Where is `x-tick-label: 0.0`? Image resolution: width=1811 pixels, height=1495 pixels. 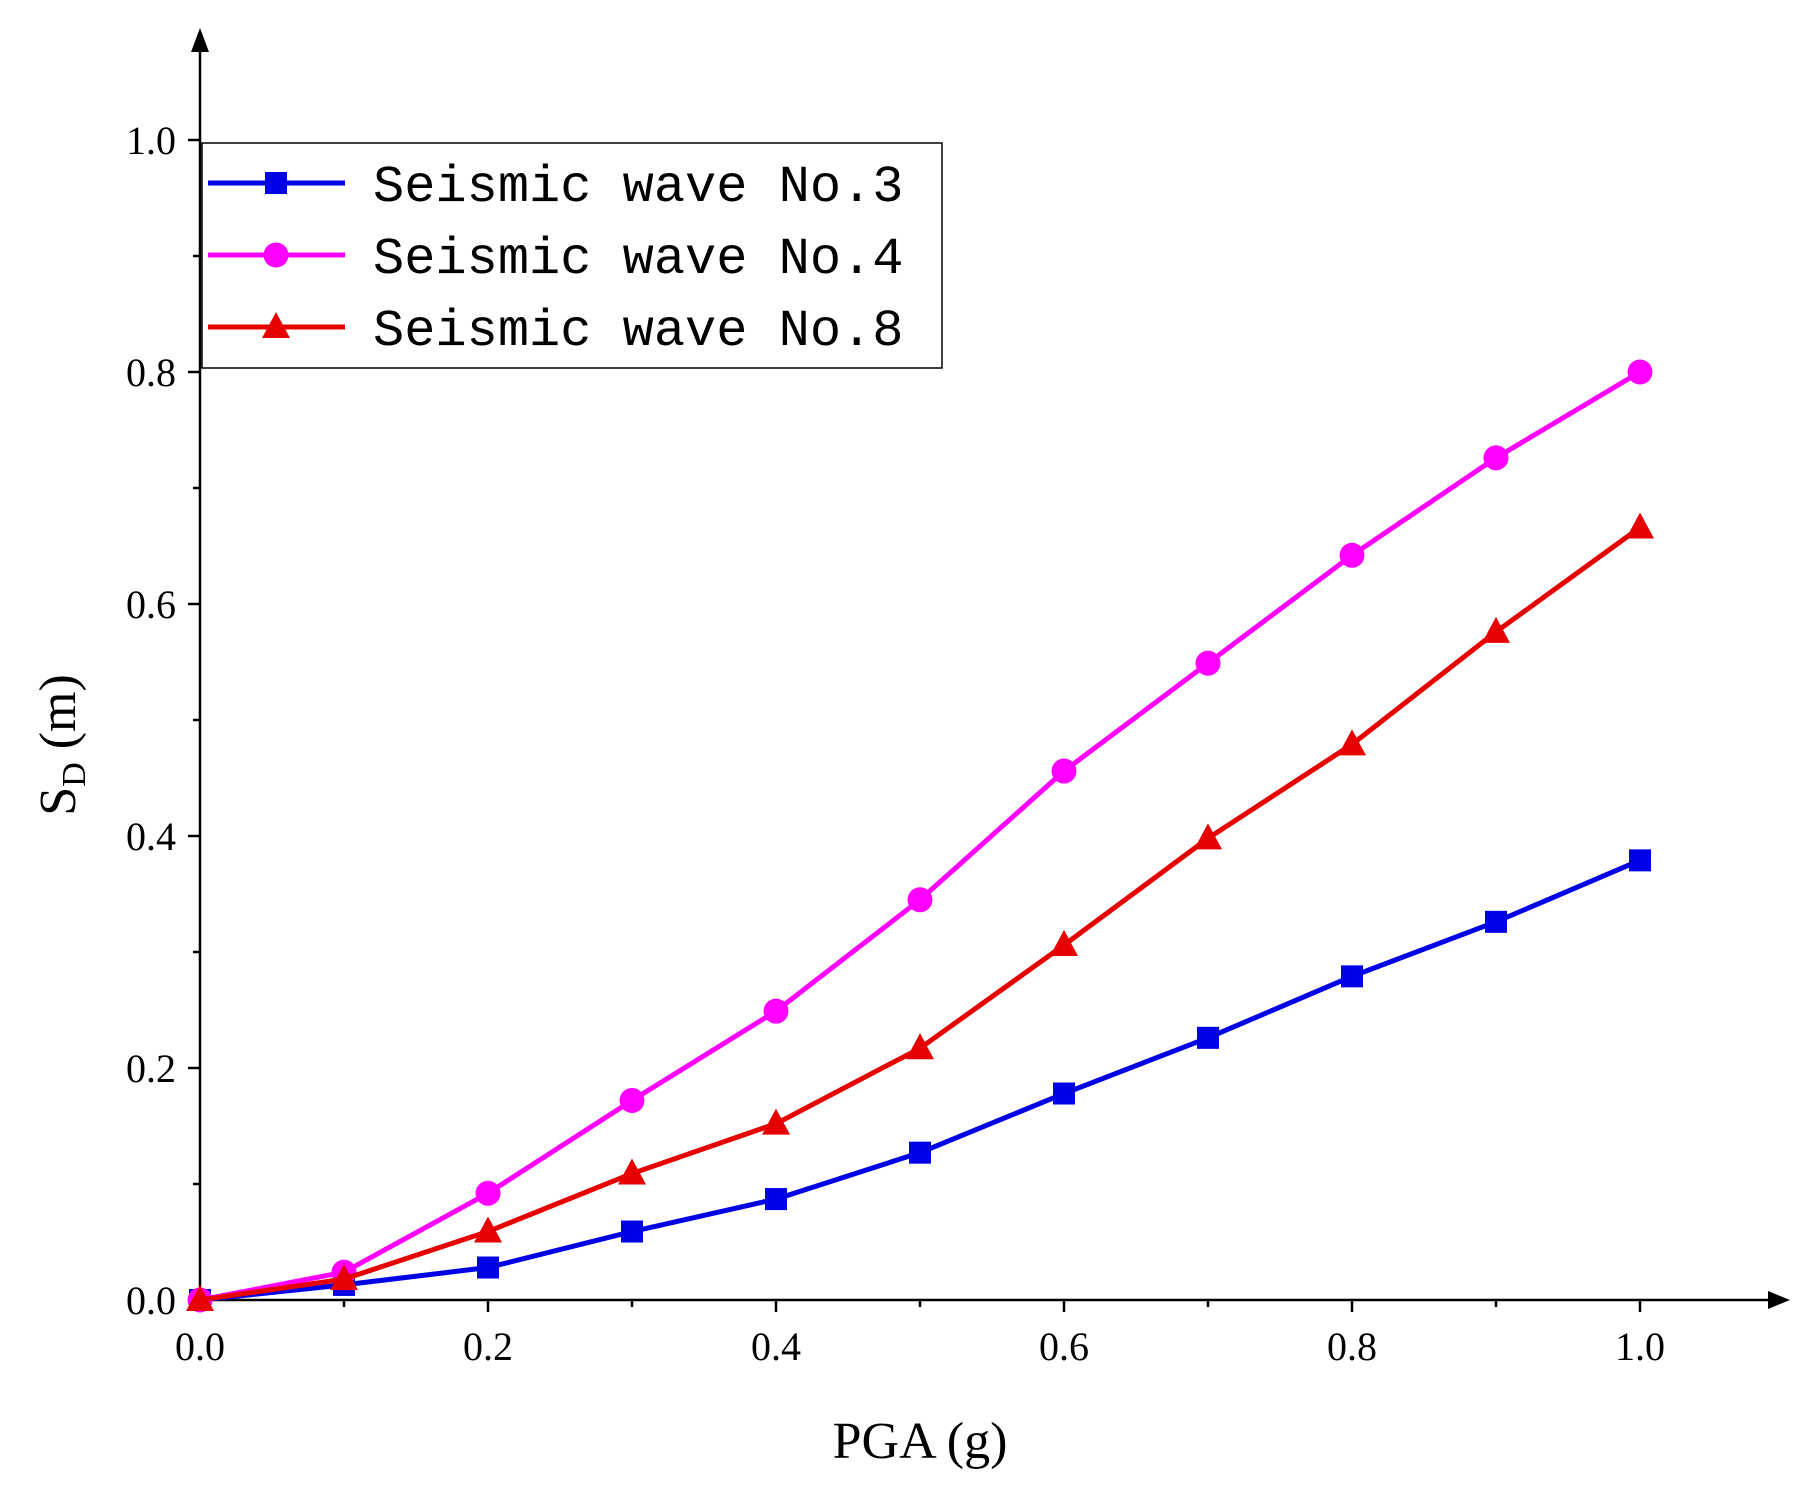 x-tick-label: 0.0 is located at coordinates (200, 1346).